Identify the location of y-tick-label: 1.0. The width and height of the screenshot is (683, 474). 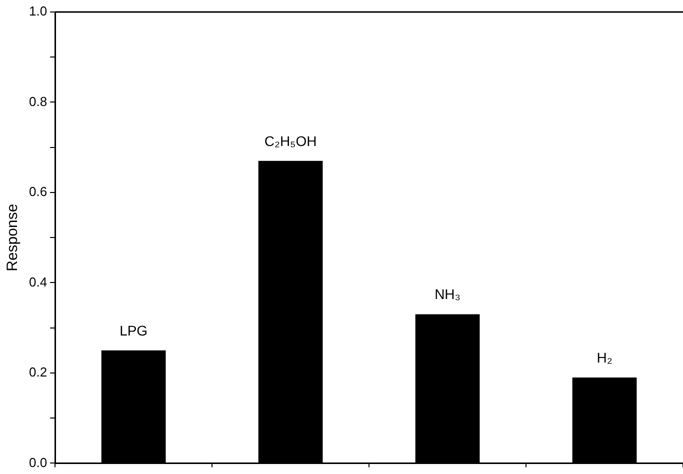
(38, 11).